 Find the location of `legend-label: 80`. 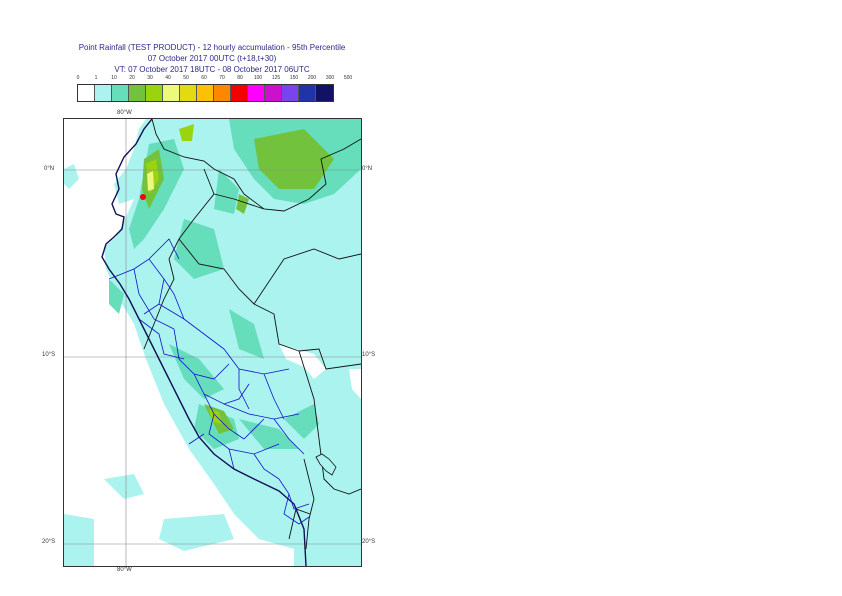

legend-label: 80 is located at coordinates (240, 78).